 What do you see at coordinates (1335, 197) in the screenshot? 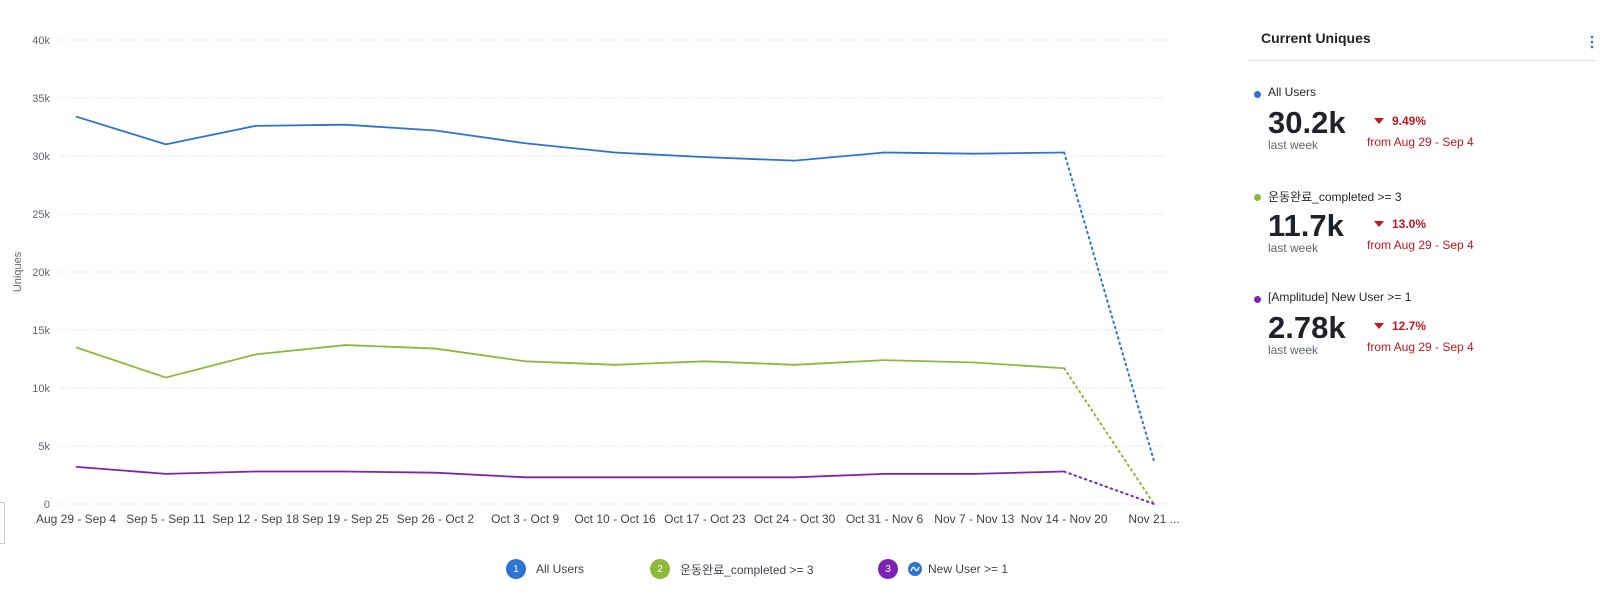
I see `metric-name: 운동완료_completed >= 3` at bounding box center [1335, 197].